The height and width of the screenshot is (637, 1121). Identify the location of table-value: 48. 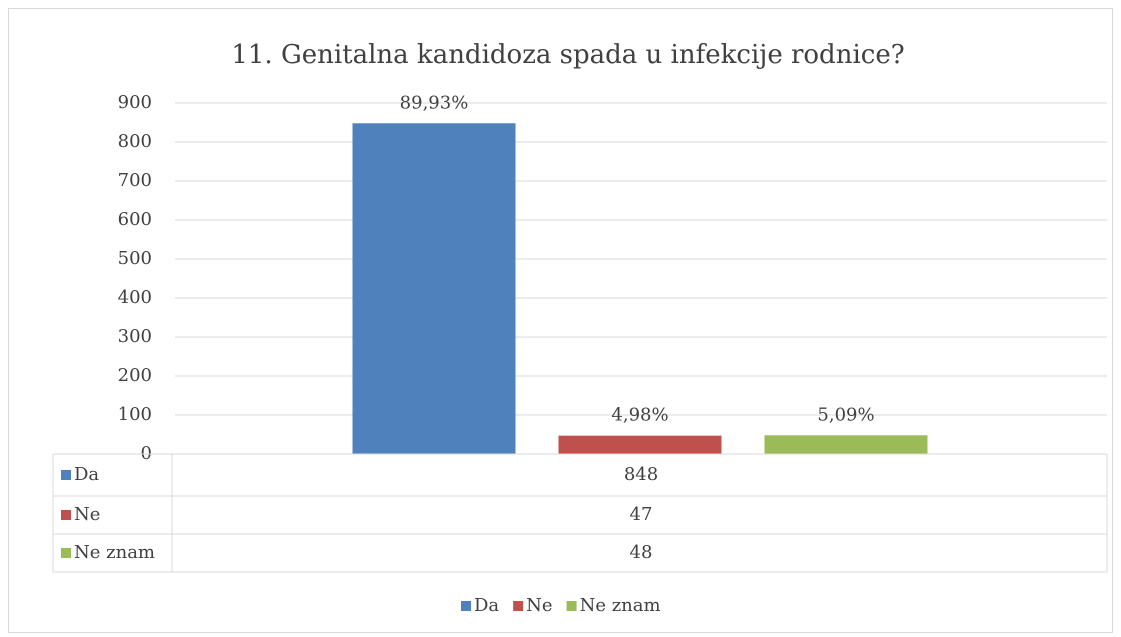
(641, 552).